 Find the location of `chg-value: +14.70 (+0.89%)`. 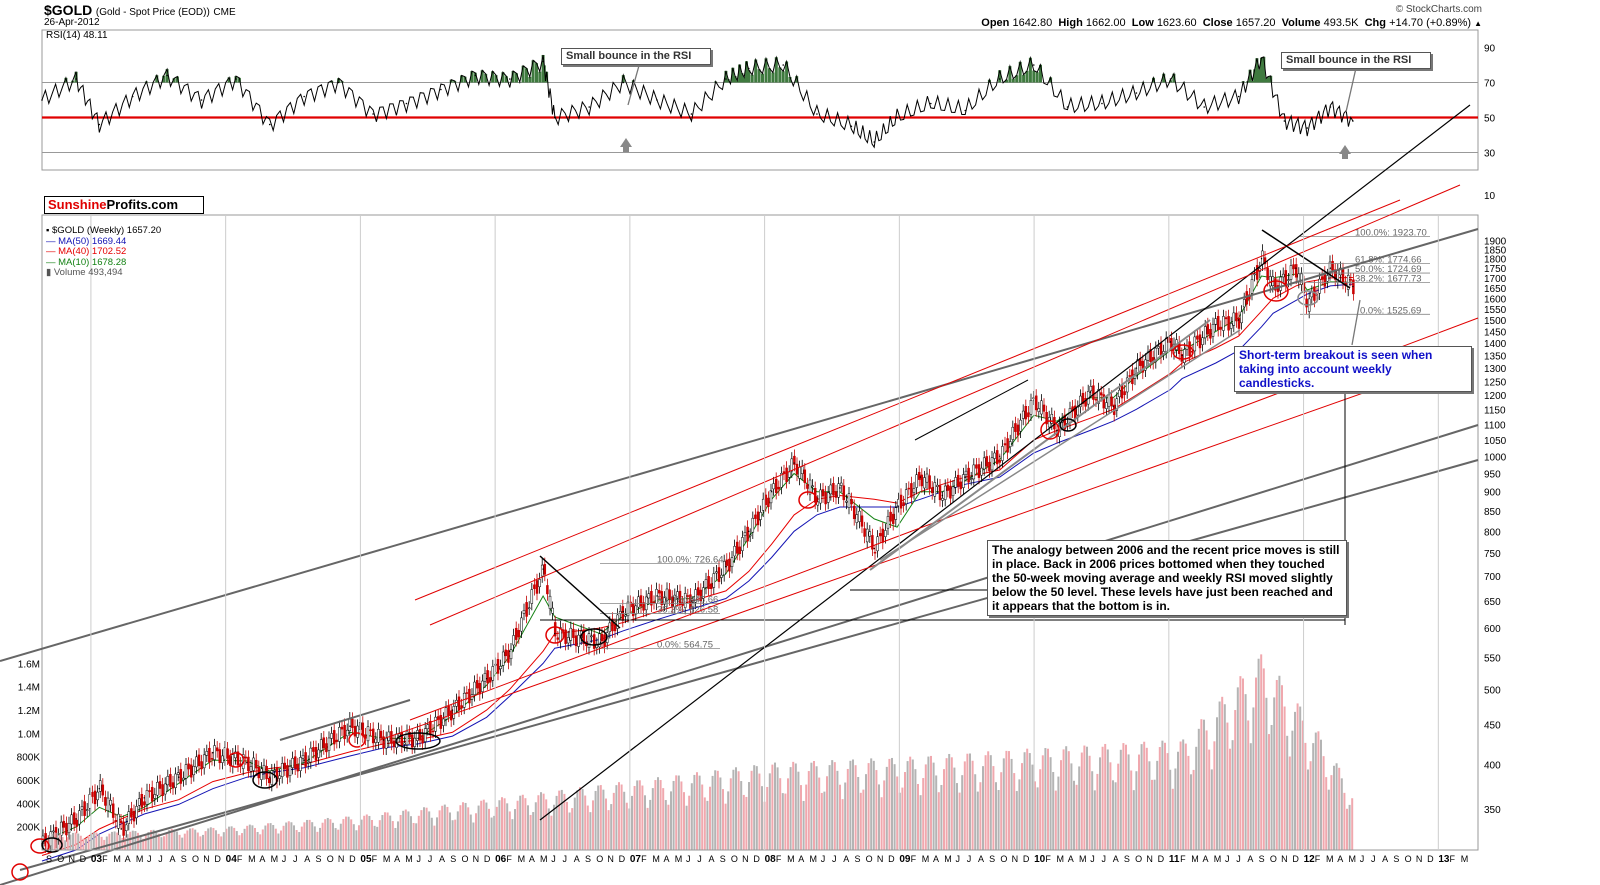

chg-value: +14.70 (+0.89%) is located at coordinates (1430, 23).